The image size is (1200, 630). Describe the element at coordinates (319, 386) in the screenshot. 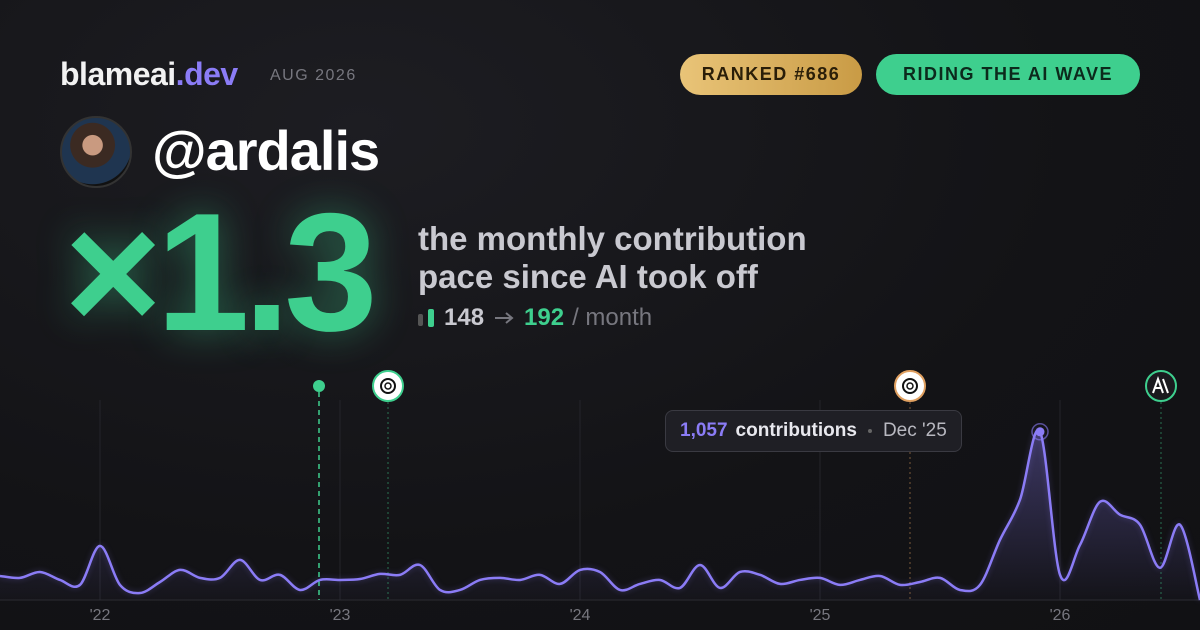

I see `event-dot` at that location.